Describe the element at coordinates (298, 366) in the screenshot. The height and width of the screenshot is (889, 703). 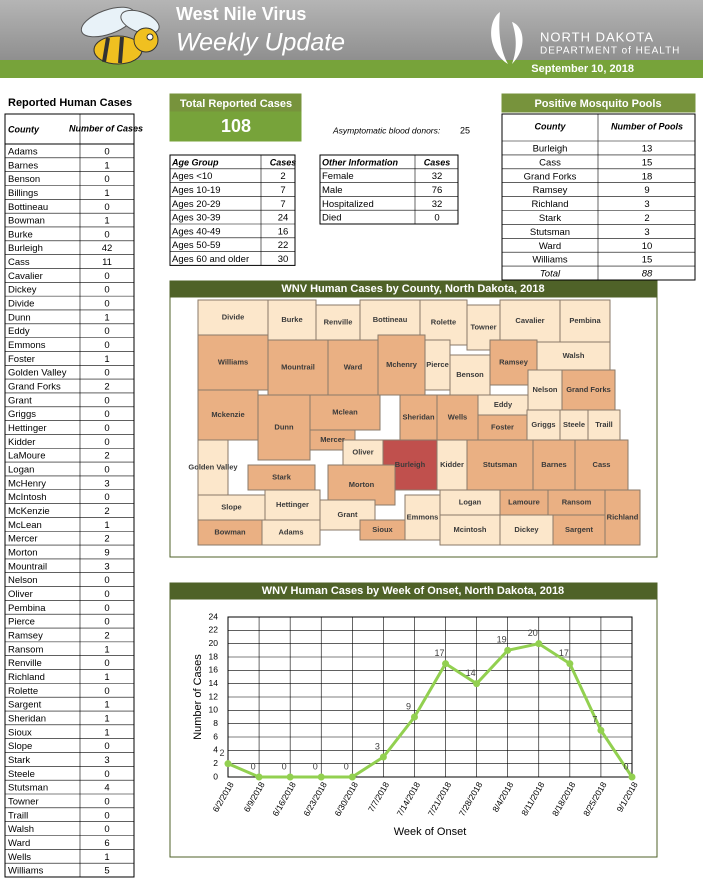
I see `county-label: Mountrail` at that location.